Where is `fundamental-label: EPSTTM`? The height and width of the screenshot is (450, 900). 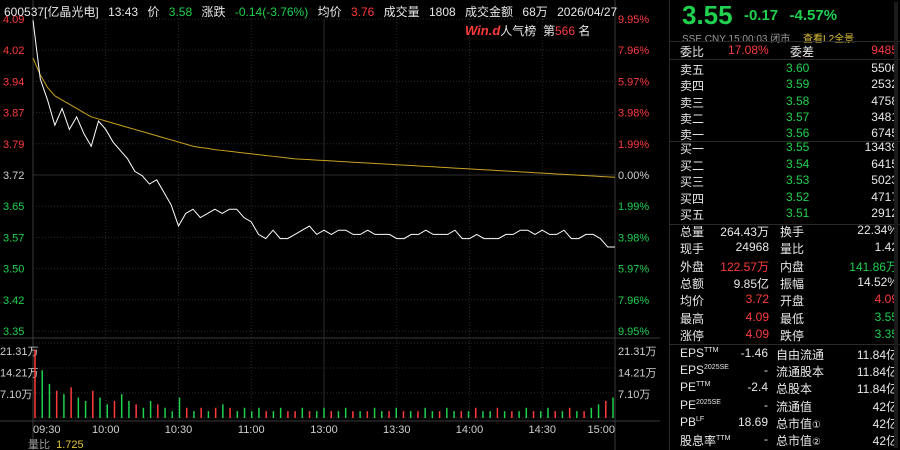
fundamental-label: EPSTTM is located at coordinates (699, 353).